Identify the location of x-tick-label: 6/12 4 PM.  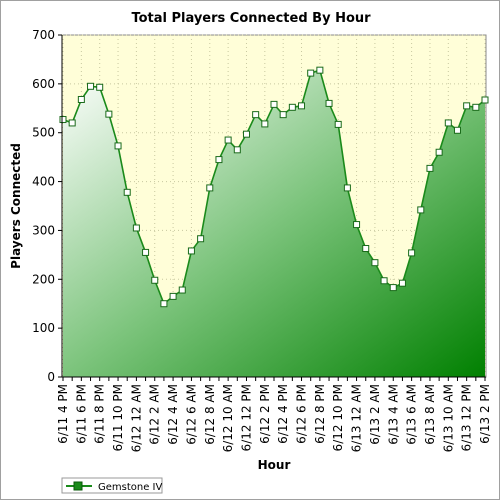
(283, 414).